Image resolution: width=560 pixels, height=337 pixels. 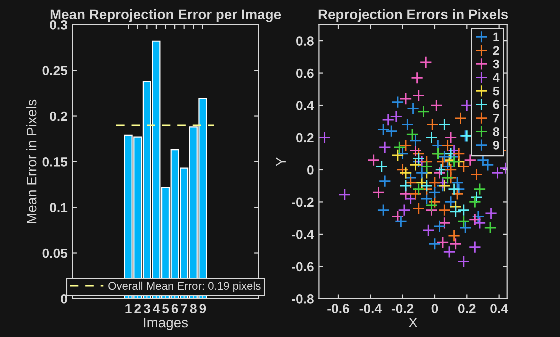 What do you see at coordinates (496, 91) in the screenshot?
I see `legend-label: 5` at bounding box center [496, 91].